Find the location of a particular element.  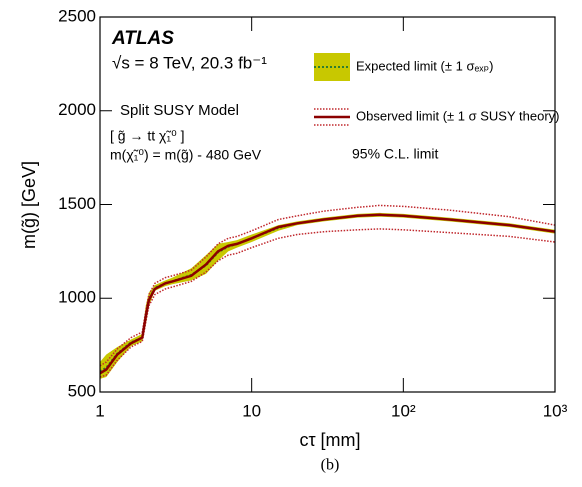

x-tick-label: 10³ is located at coordinates (555, 410).